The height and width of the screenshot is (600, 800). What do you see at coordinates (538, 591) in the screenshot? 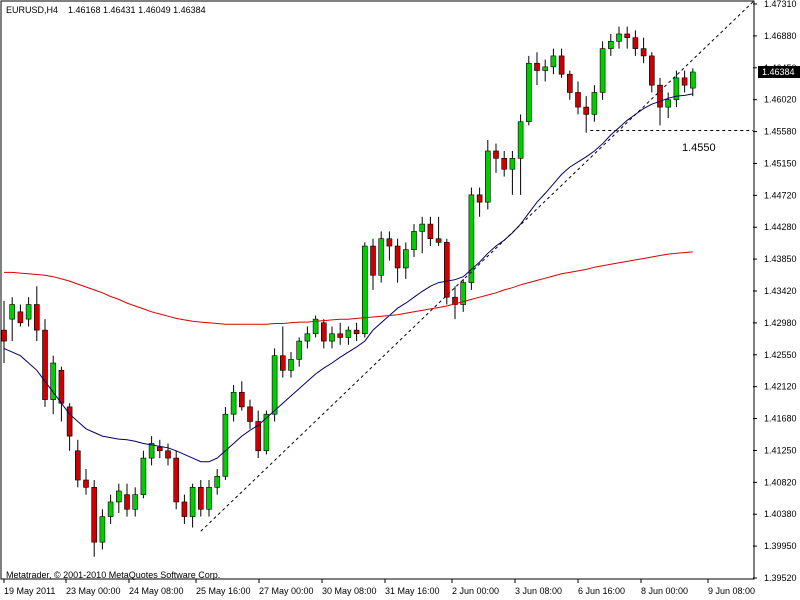
I see `time-tick-label: 3 Jun 08:00` at bounding box center [538, 591].